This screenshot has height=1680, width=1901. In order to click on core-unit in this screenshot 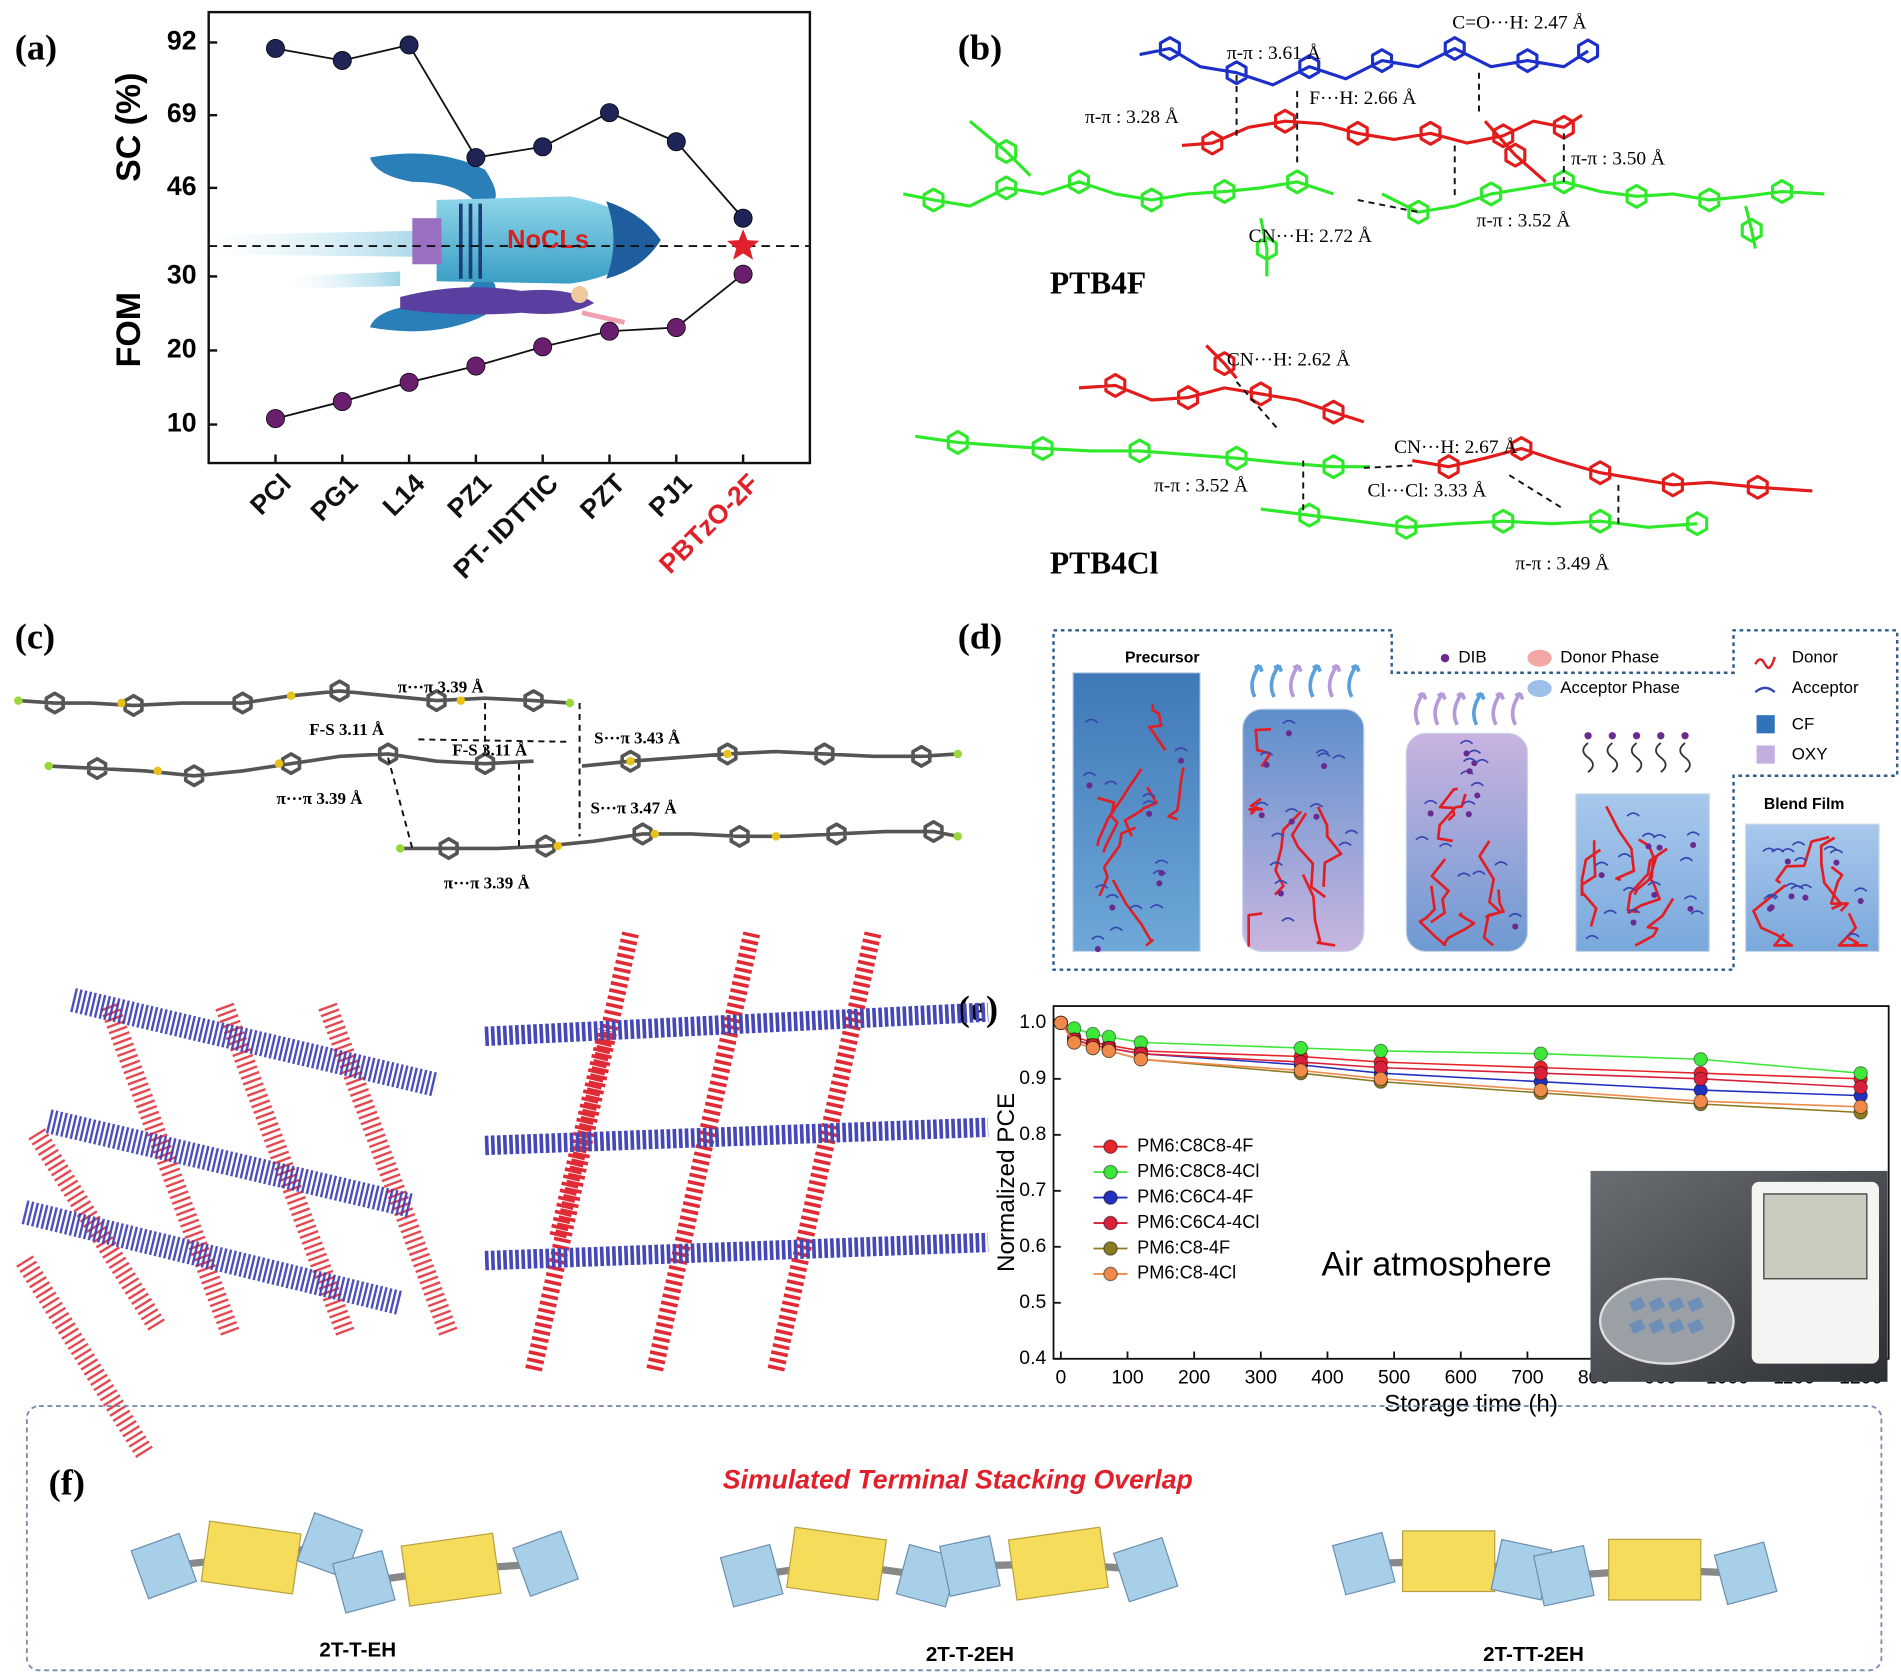, I will do `click(1058, 1563)`.